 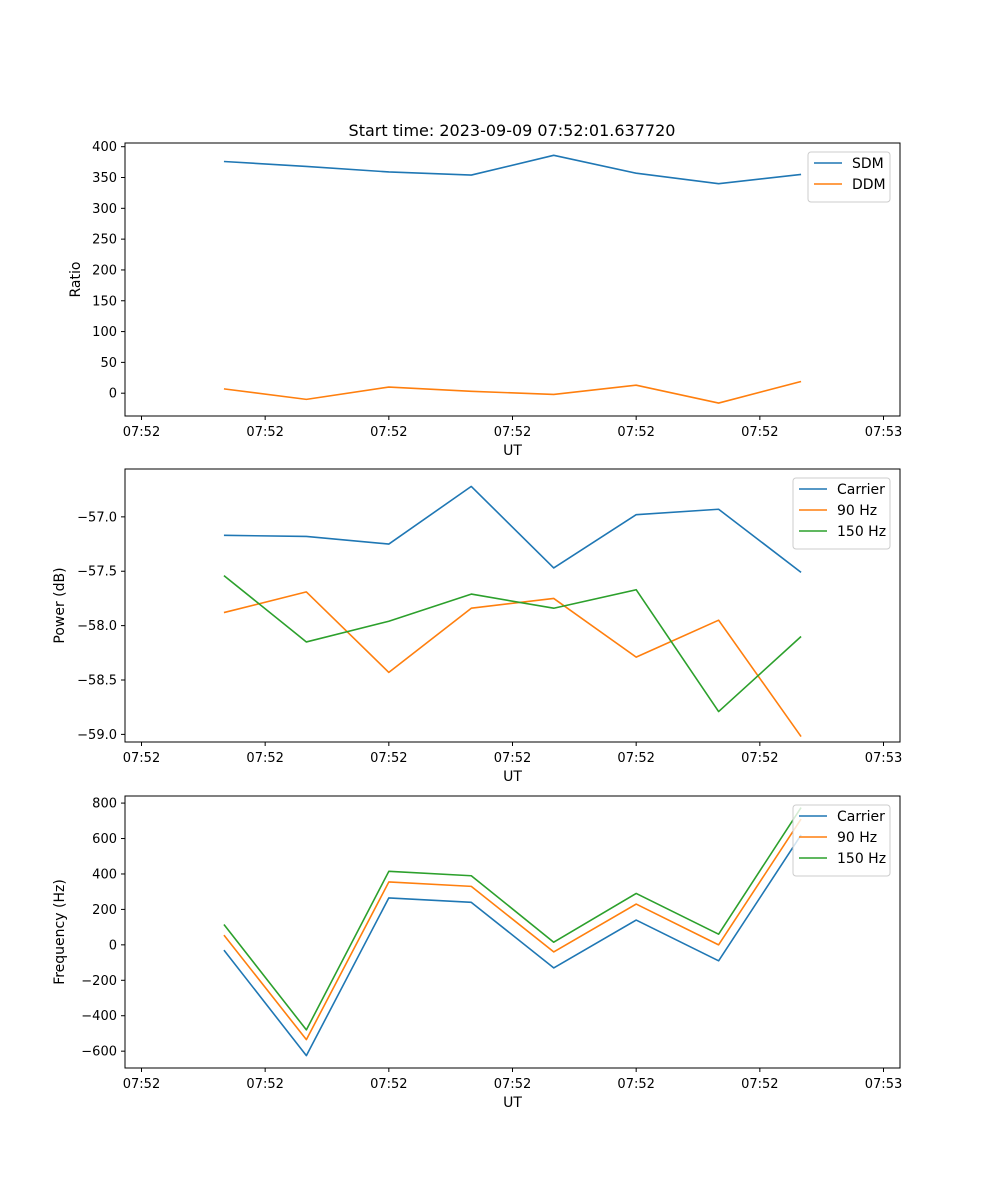 What do you see at coordinates (97, 735) in the screenshot?
I see `y-tick-label: −59.0` at bounding box center [97, 735].